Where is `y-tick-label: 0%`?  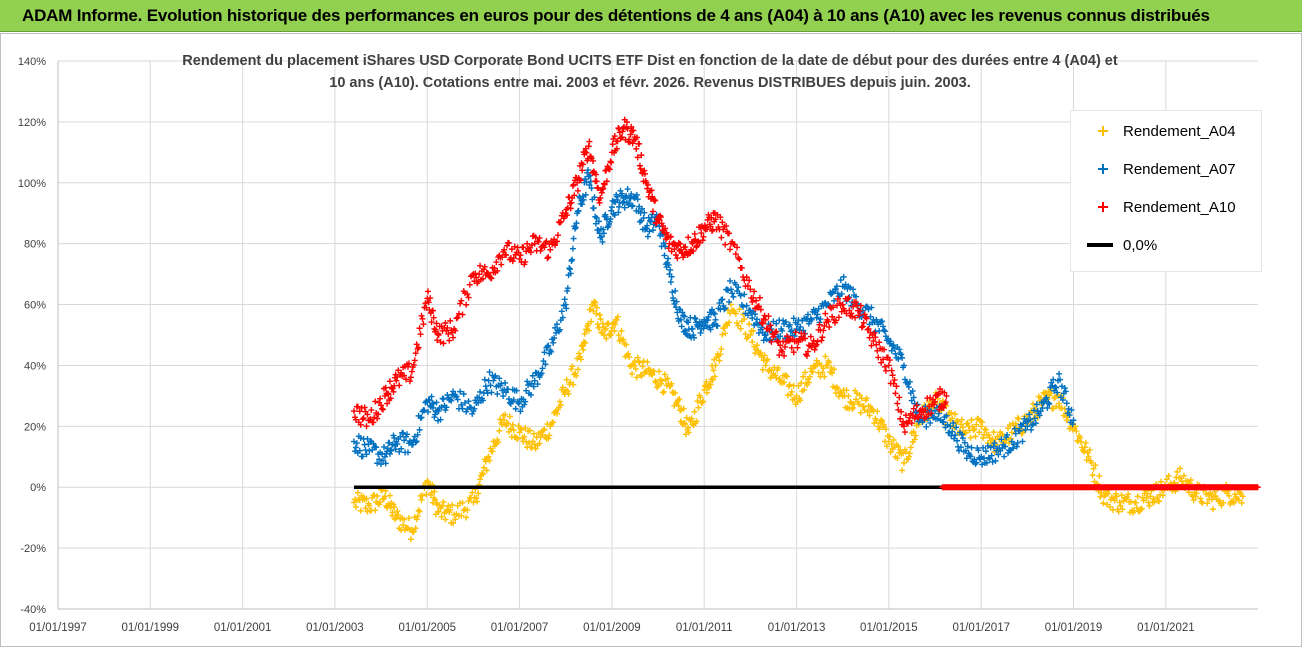 y-tick-label: 0% is located at coordinates (38, 488).